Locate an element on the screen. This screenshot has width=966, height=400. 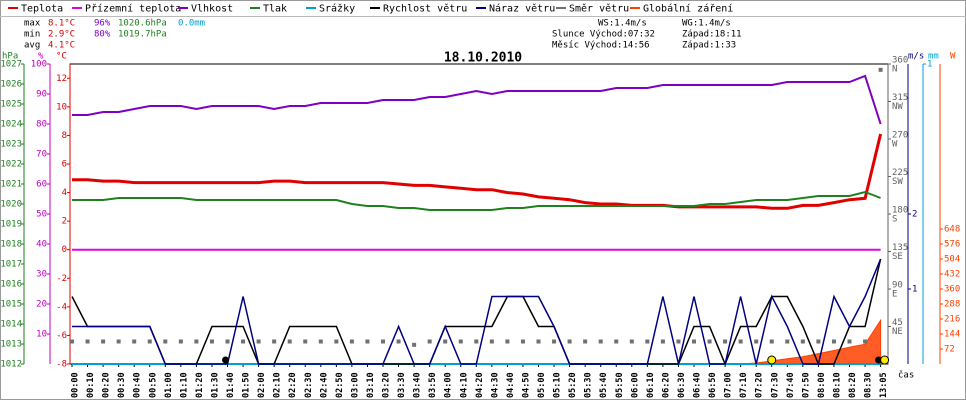
info: Slunce Východ:07:32 is located at coordinates (603, 35).